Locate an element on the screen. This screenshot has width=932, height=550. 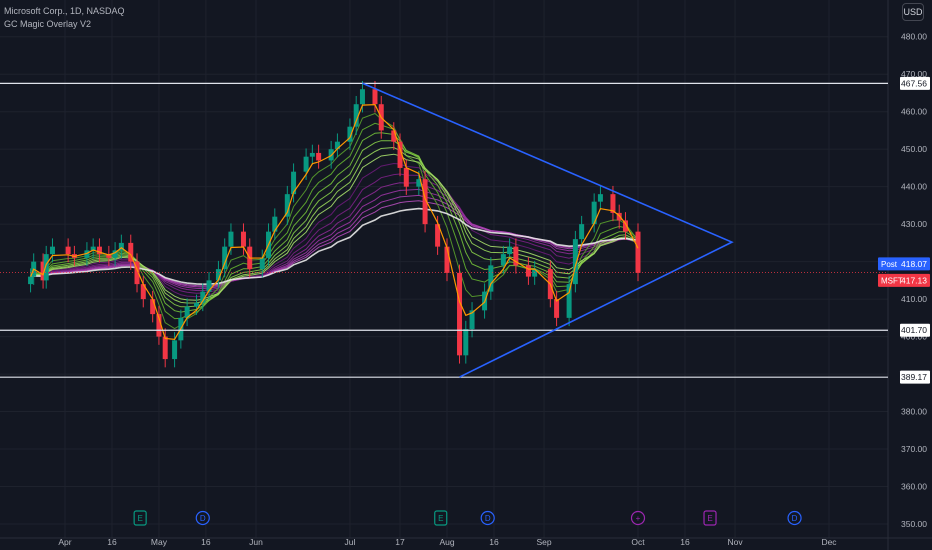
level-tag-label: 389.17 is located at coordinates (914, 377).